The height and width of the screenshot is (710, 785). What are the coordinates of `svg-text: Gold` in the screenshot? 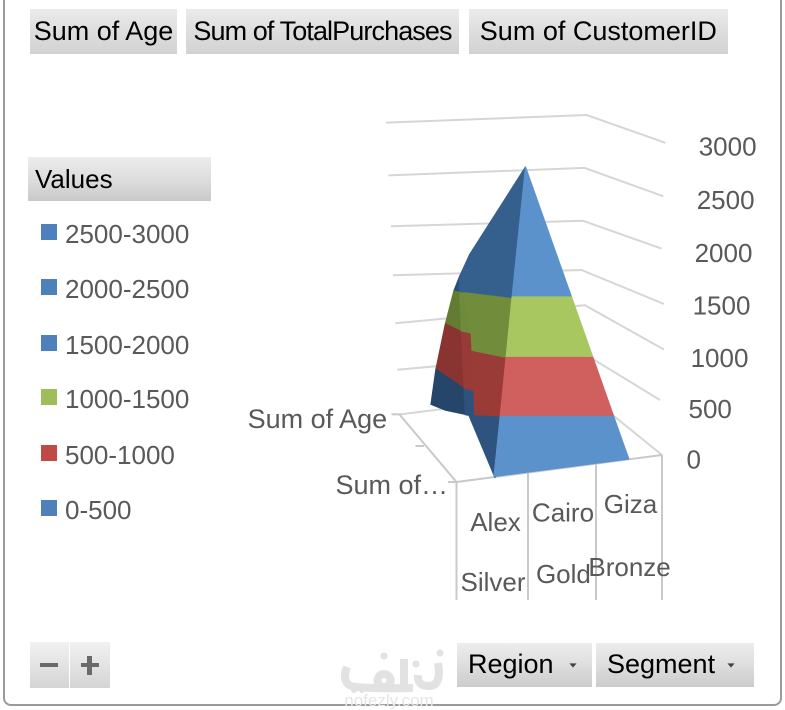 It's located at (563, 574).